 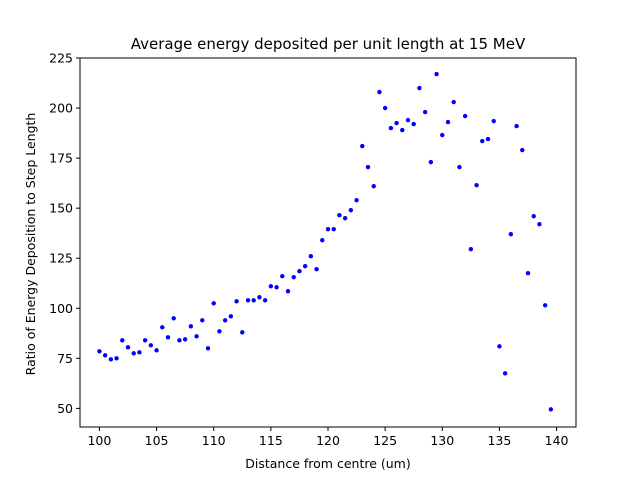 What do you see at coordinates (65, 408) in the screenshot?
I see `y-tick-label: 50` at bounding box center [65, 408].